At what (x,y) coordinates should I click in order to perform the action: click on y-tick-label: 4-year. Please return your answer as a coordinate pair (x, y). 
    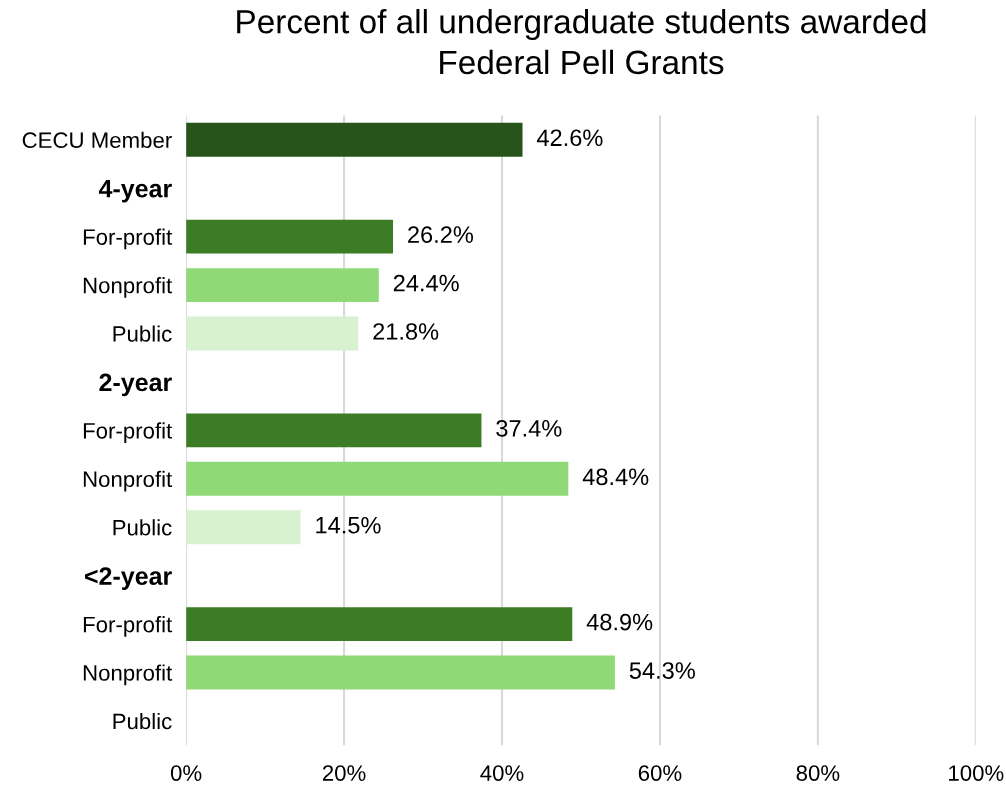
    Looking at the image, I should click on (135, 191).